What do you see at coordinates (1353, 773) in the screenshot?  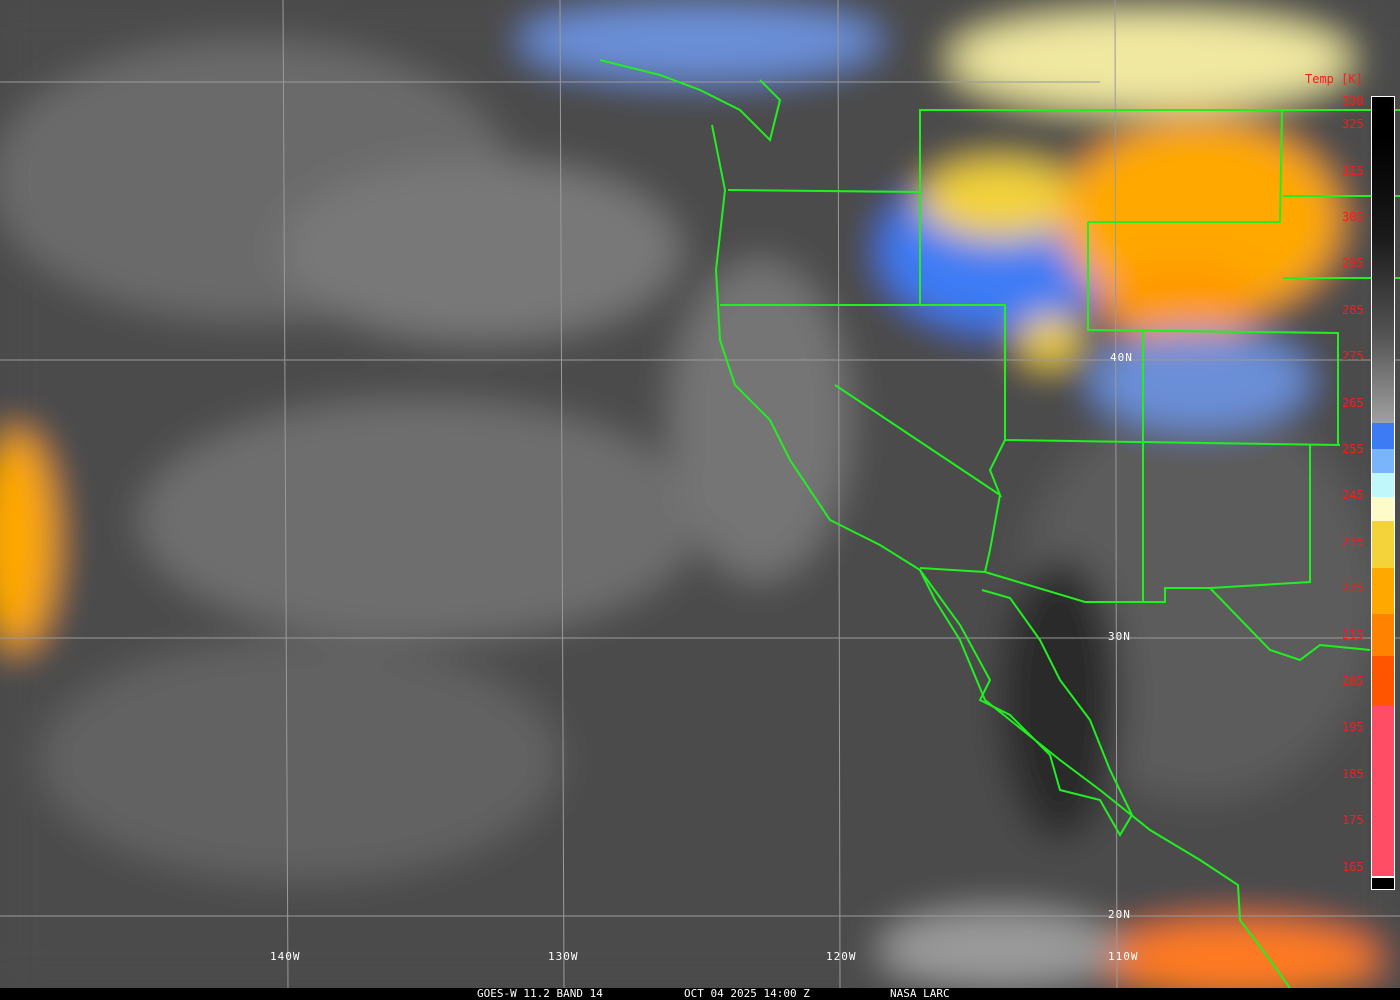 I see `colorbar-tick-label: 185` at bounding box center [1353, 773].